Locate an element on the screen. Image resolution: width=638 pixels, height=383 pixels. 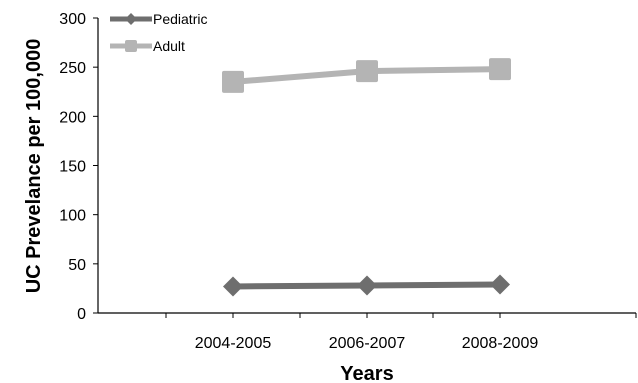
y-axis-title: UC Prevelance per 100,000 is located at coordinates (34, 166).